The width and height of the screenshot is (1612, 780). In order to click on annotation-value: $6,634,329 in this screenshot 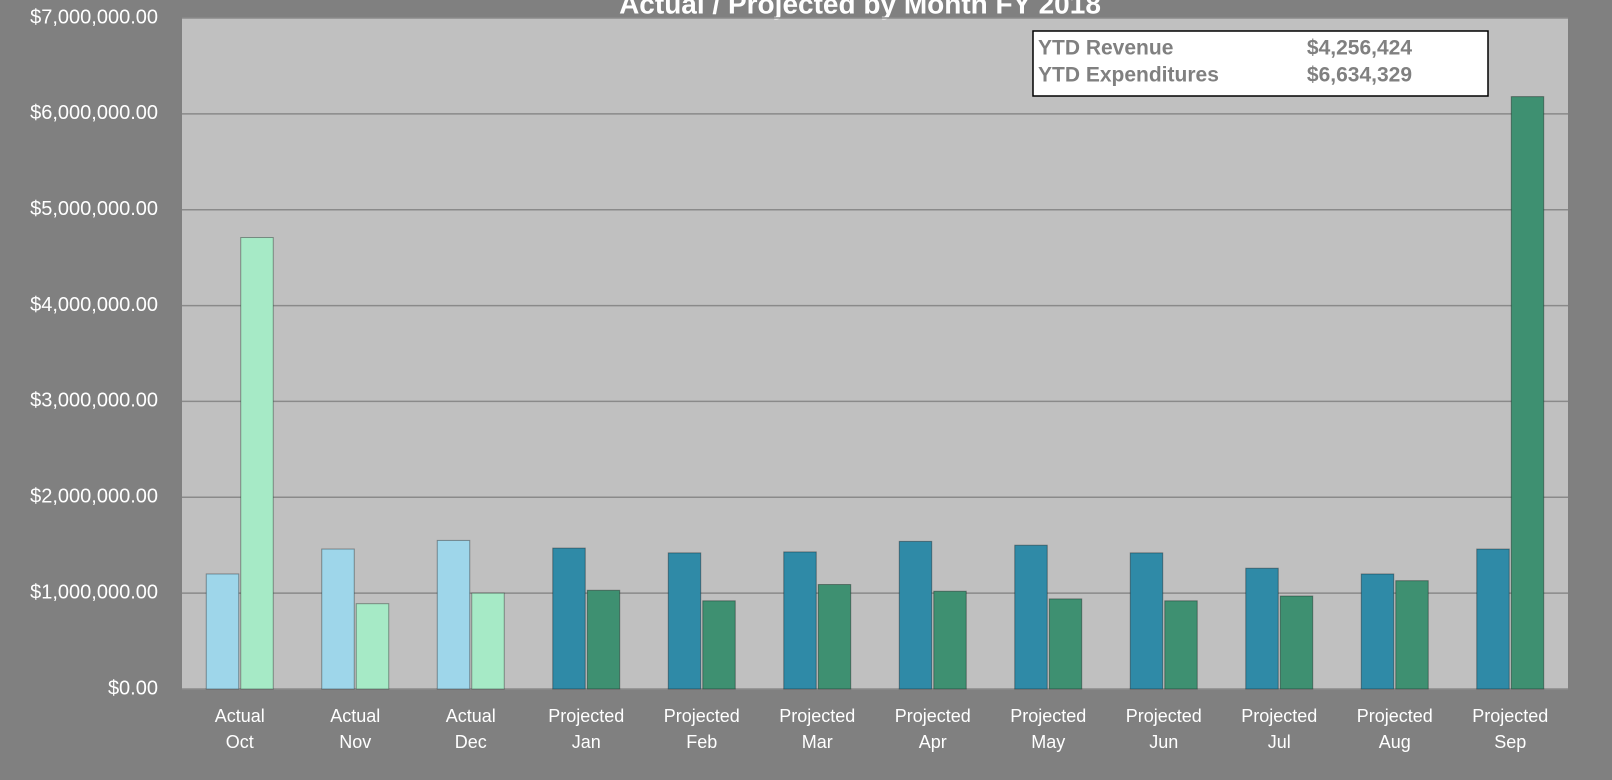, I will do `click(1359, 75)`.